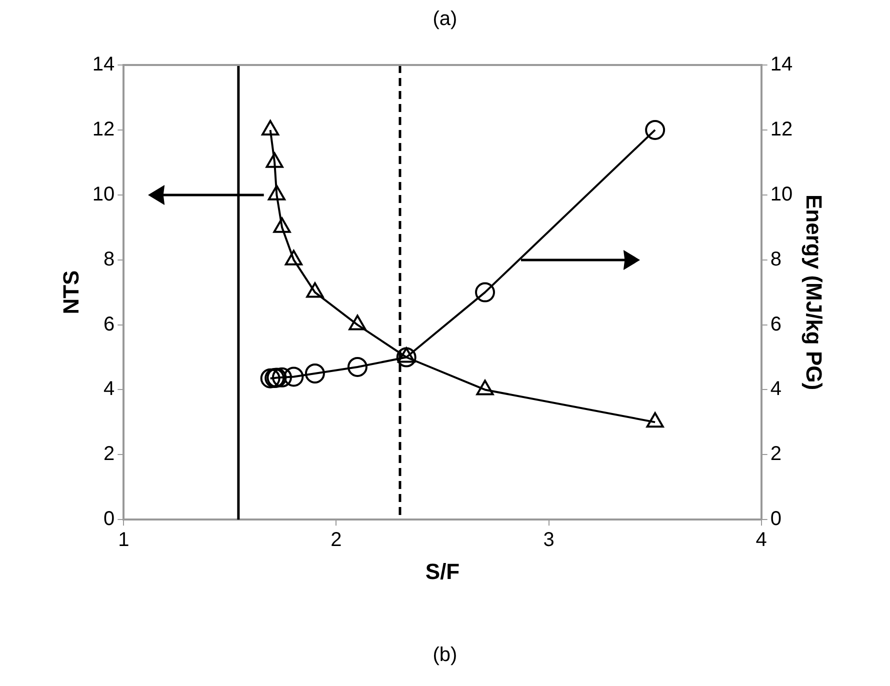 Image resolution: width=890 pixels, height=686 pixels. Describe the element at coordinates (442, 571) in the screenshot. I see `x-axis-title: S/F` at that location.